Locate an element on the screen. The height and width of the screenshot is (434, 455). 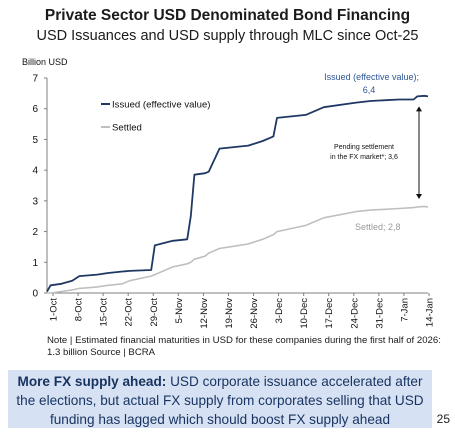
callout-heading: More FX supply ahead: is located at coordinates (92, 381).